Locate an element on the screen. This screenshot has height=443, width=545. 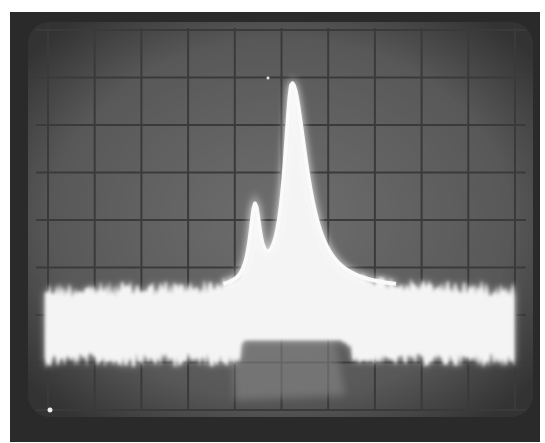
trace is located at coordinates (309, 183).